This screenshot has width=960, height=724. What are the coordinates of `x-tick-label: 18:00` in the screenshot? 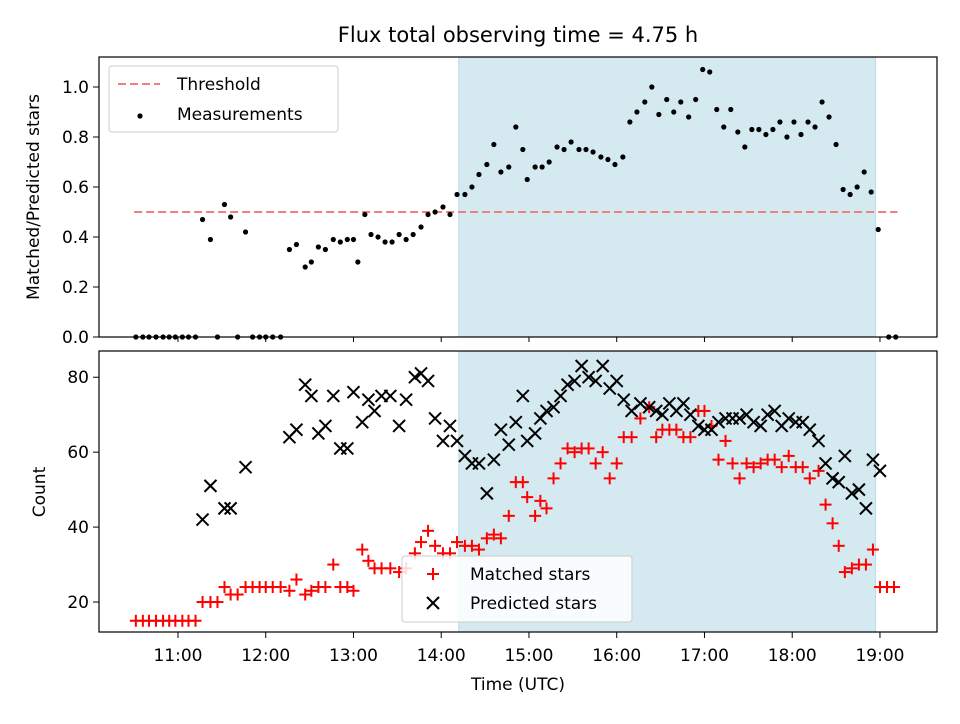 It's located at (792, 656).